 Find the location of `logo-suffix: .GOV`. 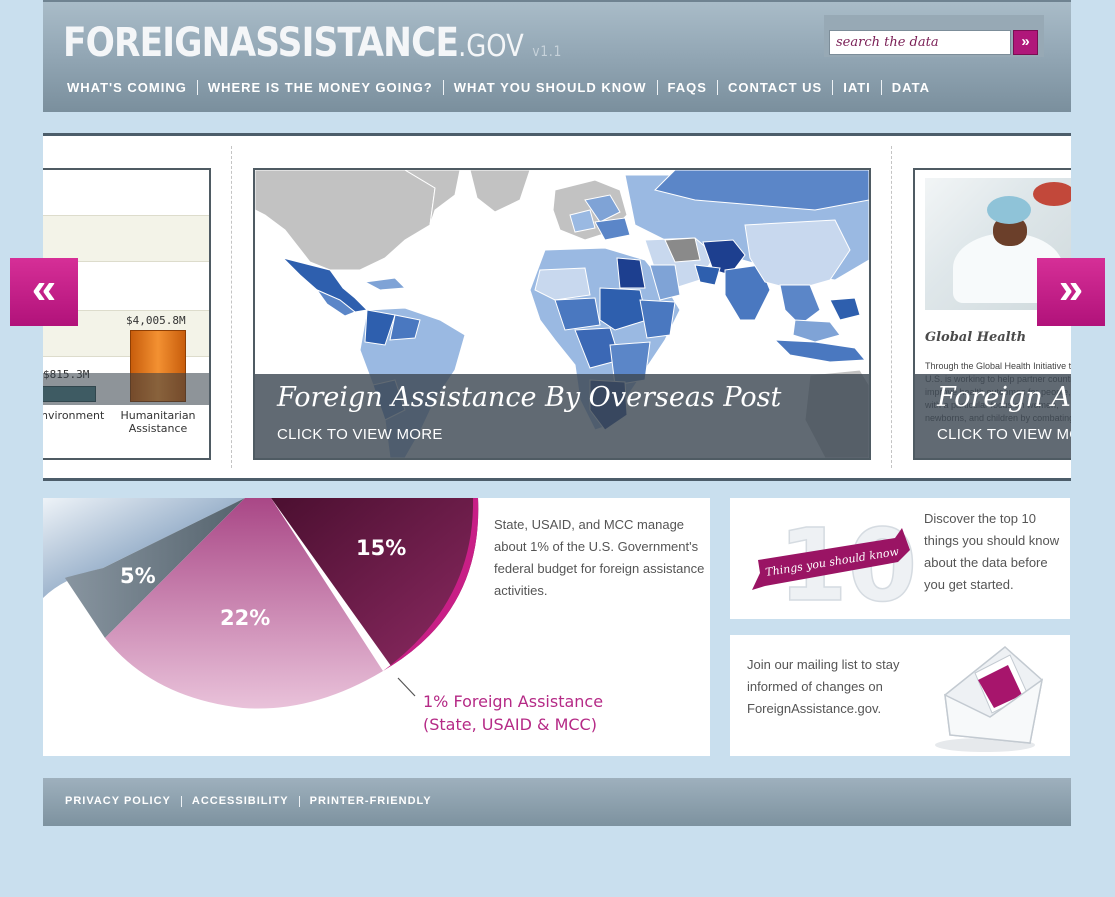

logo-suffix: .GOV is located at coordinates (491, 46).